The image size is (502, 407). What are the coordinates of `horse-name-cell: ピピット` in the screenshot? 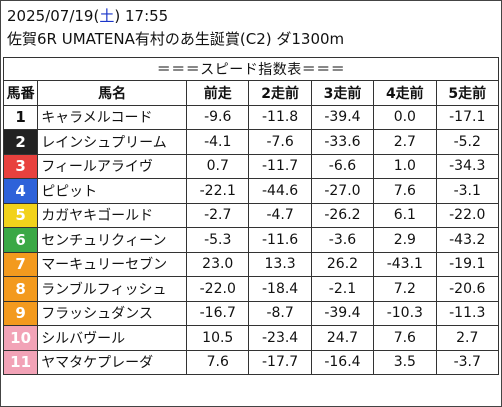 It's located at (112, 191).